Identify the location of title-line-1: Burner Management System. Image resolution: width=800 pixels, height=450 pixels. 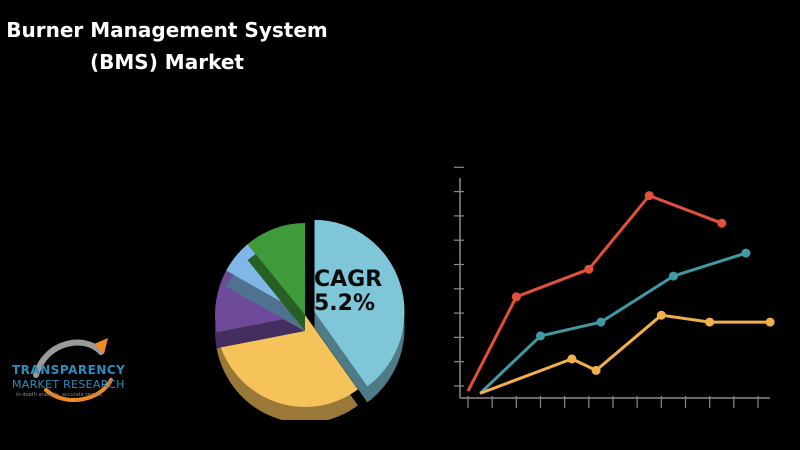
(167, 30).